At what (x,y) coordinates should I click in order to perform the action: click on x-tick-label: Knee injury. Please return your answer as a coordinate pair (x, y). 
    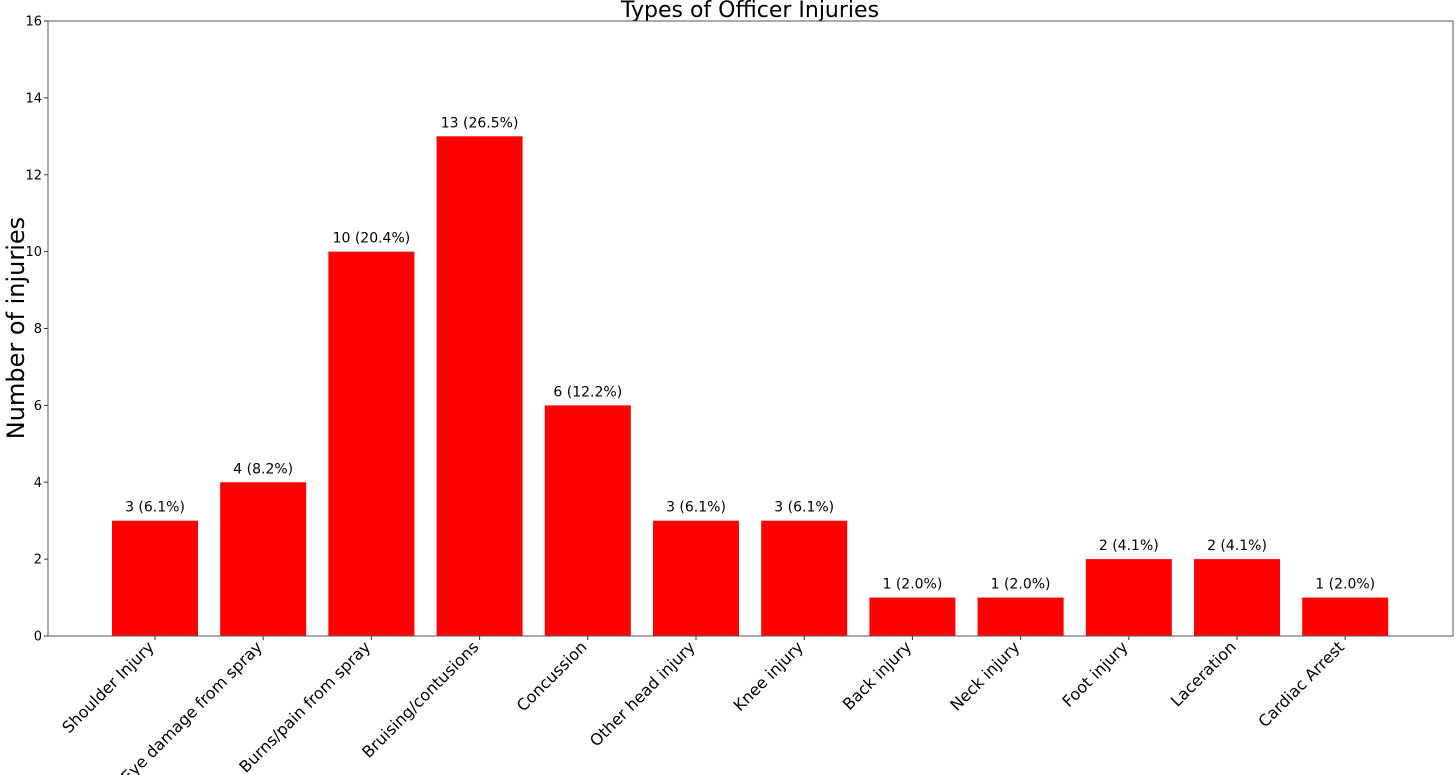
    Looking at the image, I should click on (769, 676).